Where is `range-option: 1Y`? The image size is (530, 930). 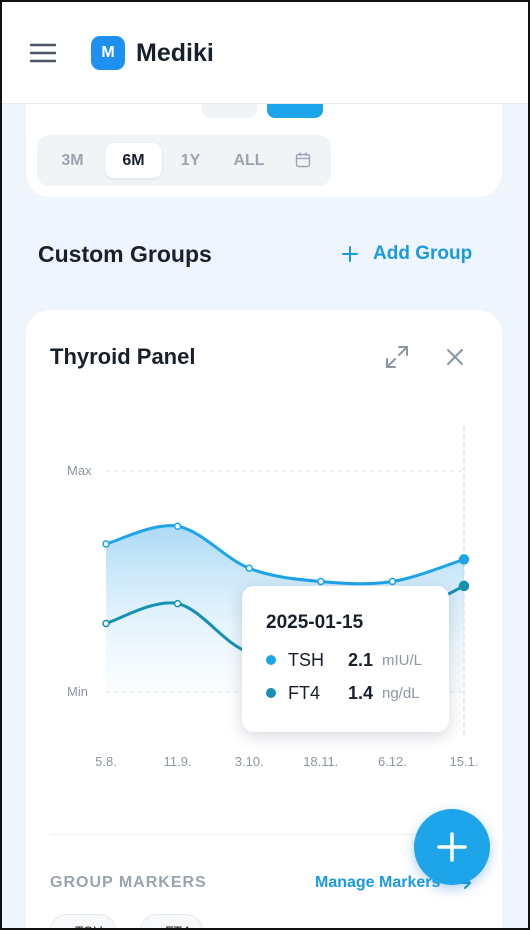 range-option: 1Y is located at coordinates (190, 160).